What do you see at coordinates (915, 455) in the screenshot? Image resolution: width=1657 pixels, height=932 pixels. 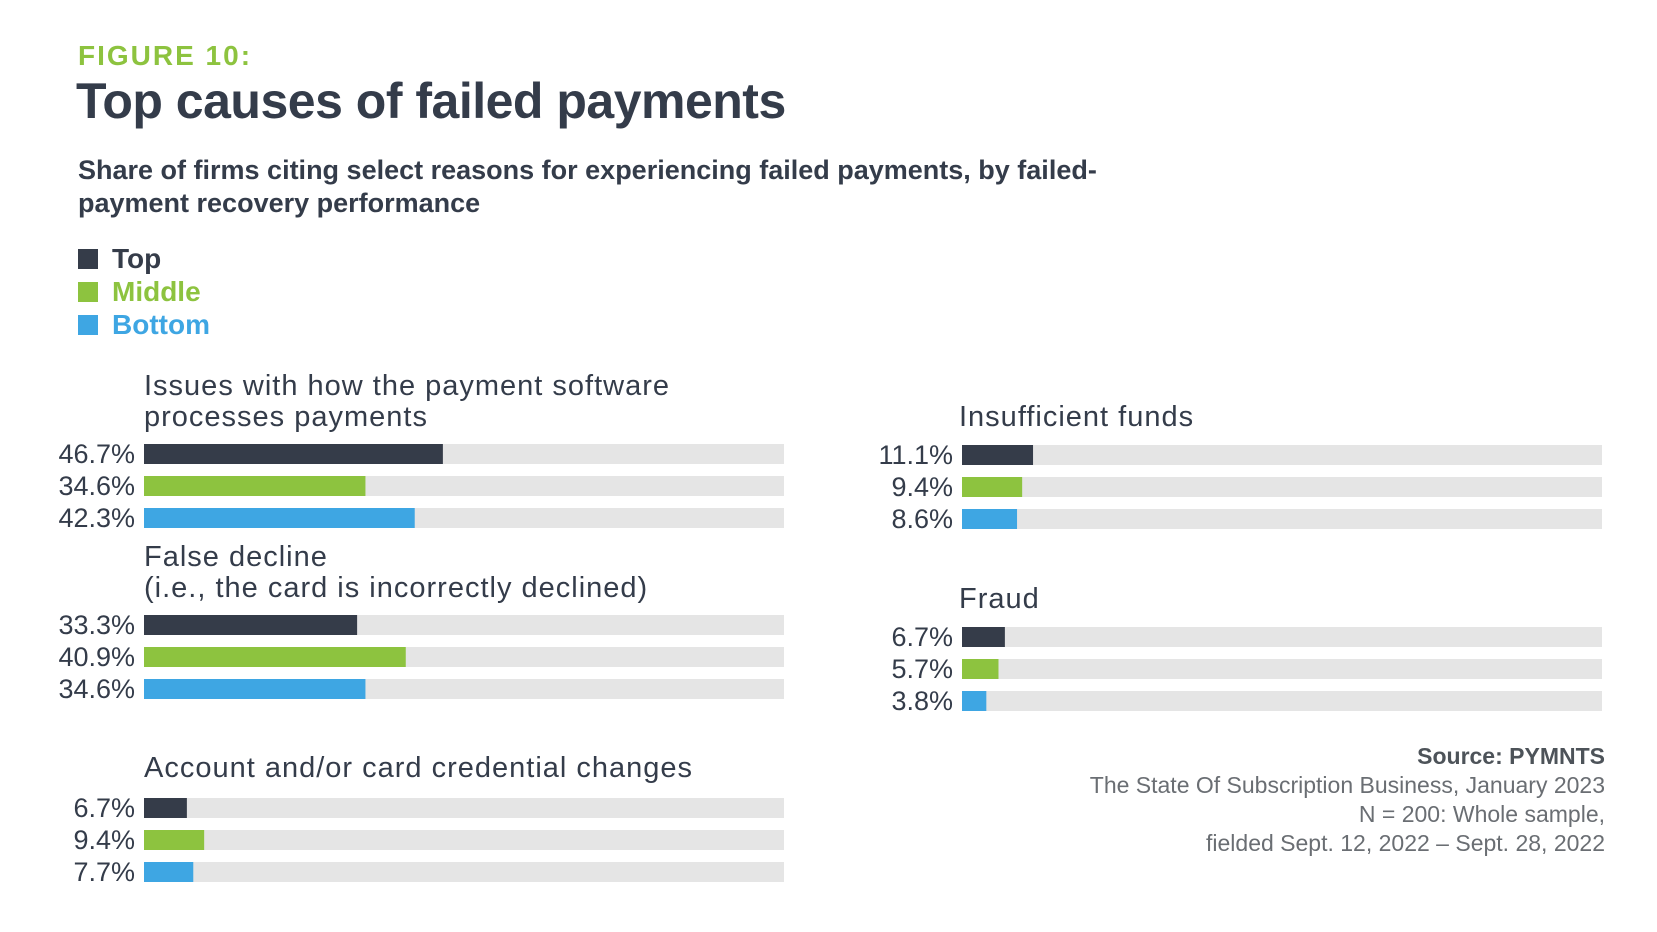 I see `value-label-insufficient-funds-top: 11.1%` at bounding box center [915, 455].